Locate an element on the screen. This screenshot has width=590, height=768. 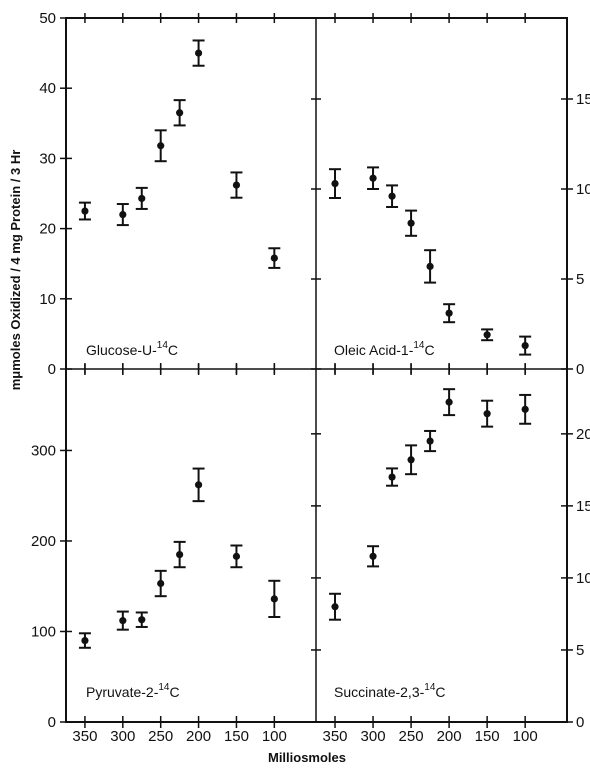
panel-label-pyruvate: Pyruvate-2-14C is located at coordinates (133, 691).